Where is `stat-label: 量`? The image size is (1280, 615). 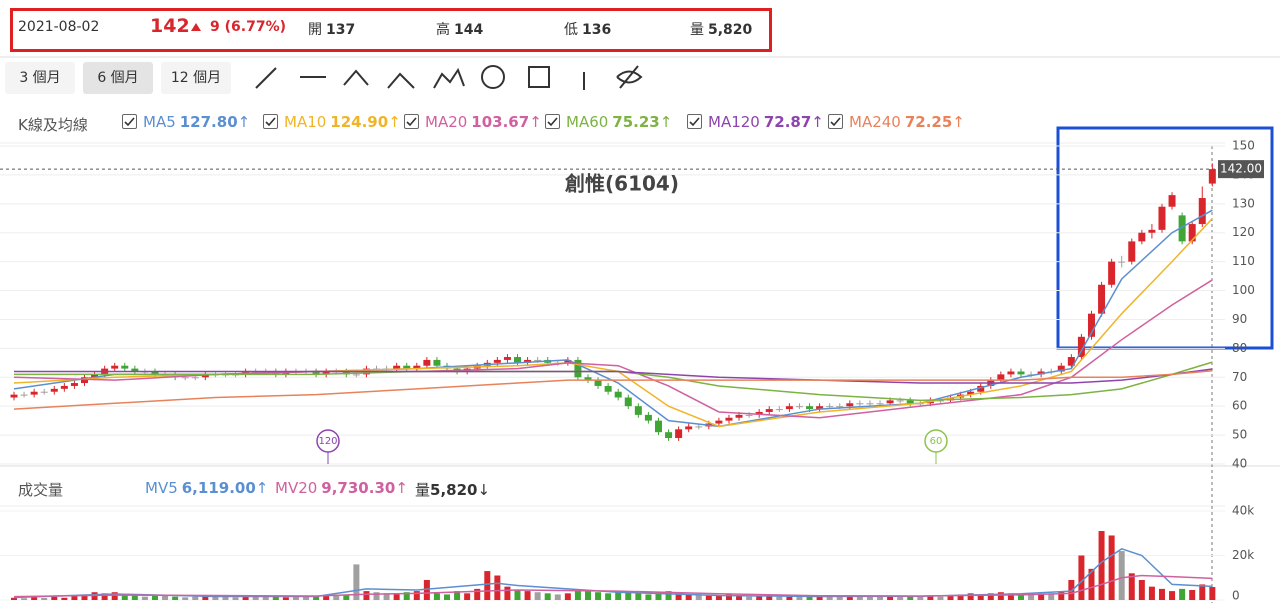
stat-label: 量 is located at coordinates (697, 30).